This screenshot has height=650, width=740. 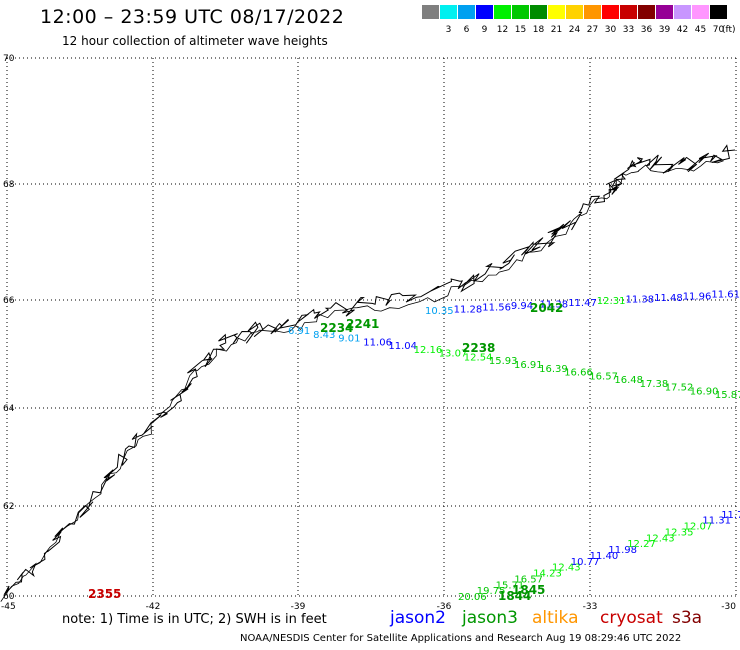 I want to click on wave-height-label: 11.31, so click(x=716, y=521).